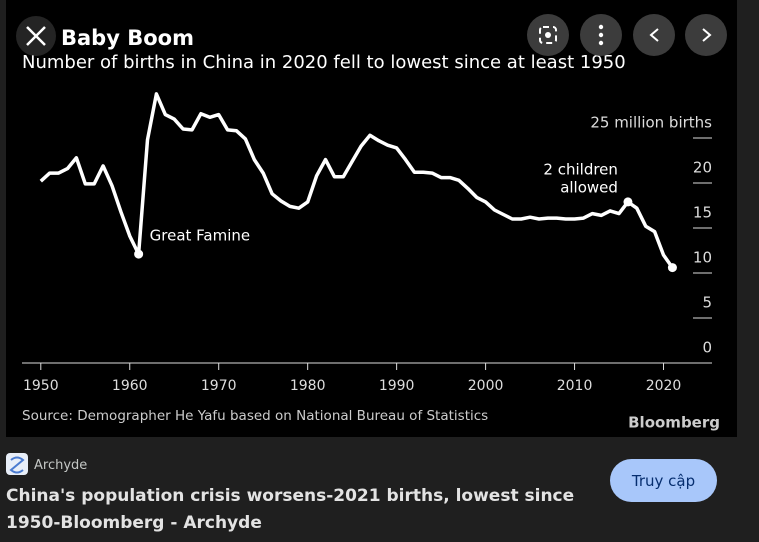 This screenshot has height=542, width=759. What do you see at coordinates (589, 187) in the screenshot?
I see `annotation: allowed` at bounding box center [589, 187].